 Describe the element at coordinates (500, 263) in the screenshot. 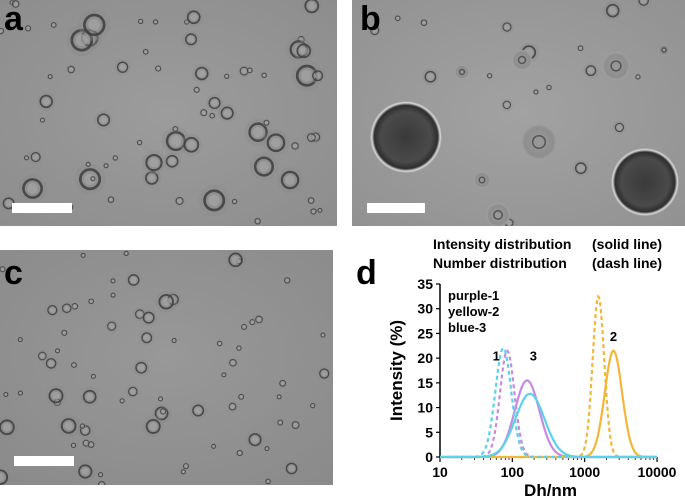

I see `header-left-2: Number distribution` at that location.